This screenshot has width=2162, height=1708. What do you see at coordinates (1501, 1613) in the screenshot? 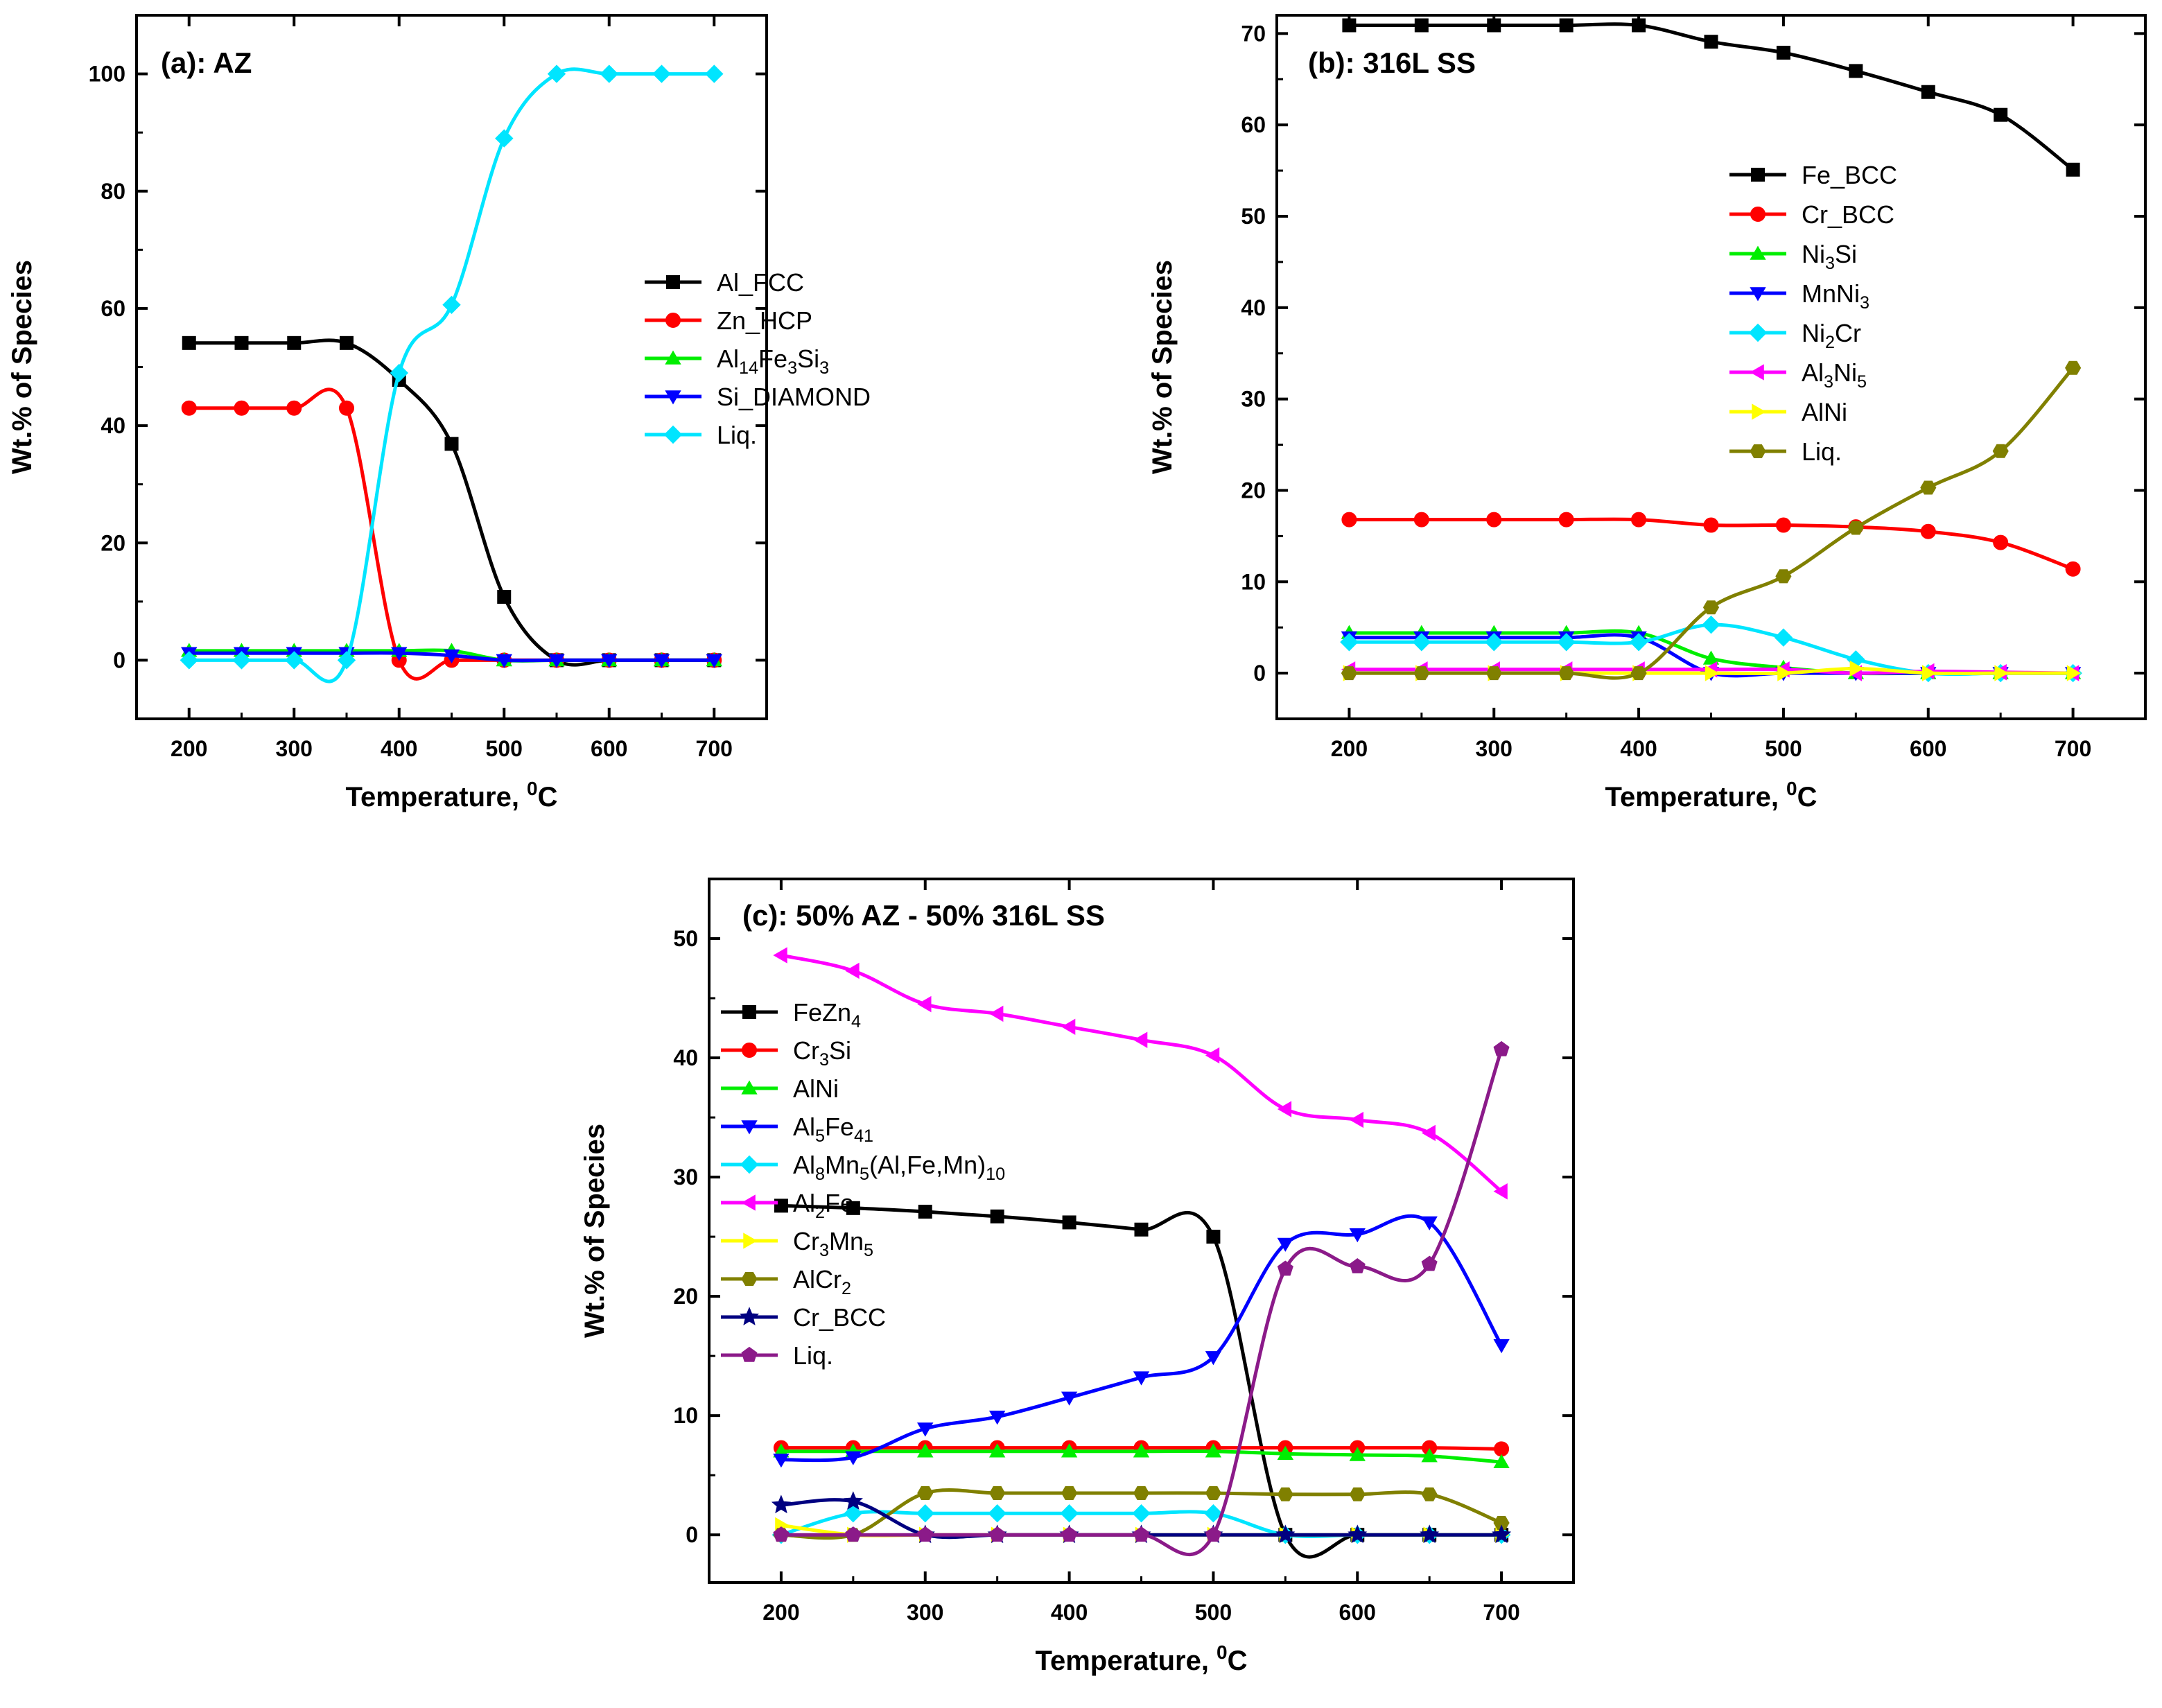
I see `x-tick-label: 700` at bounding box center [1501, 1613].